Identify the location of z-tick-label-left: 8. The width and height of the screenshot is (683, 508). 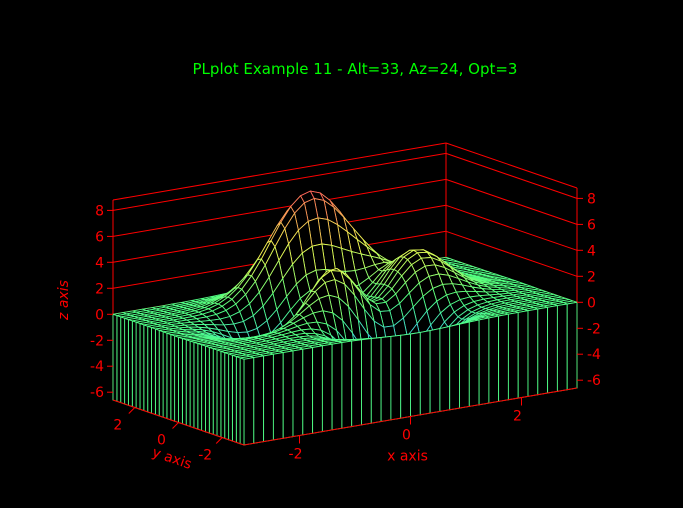
(99, 211).